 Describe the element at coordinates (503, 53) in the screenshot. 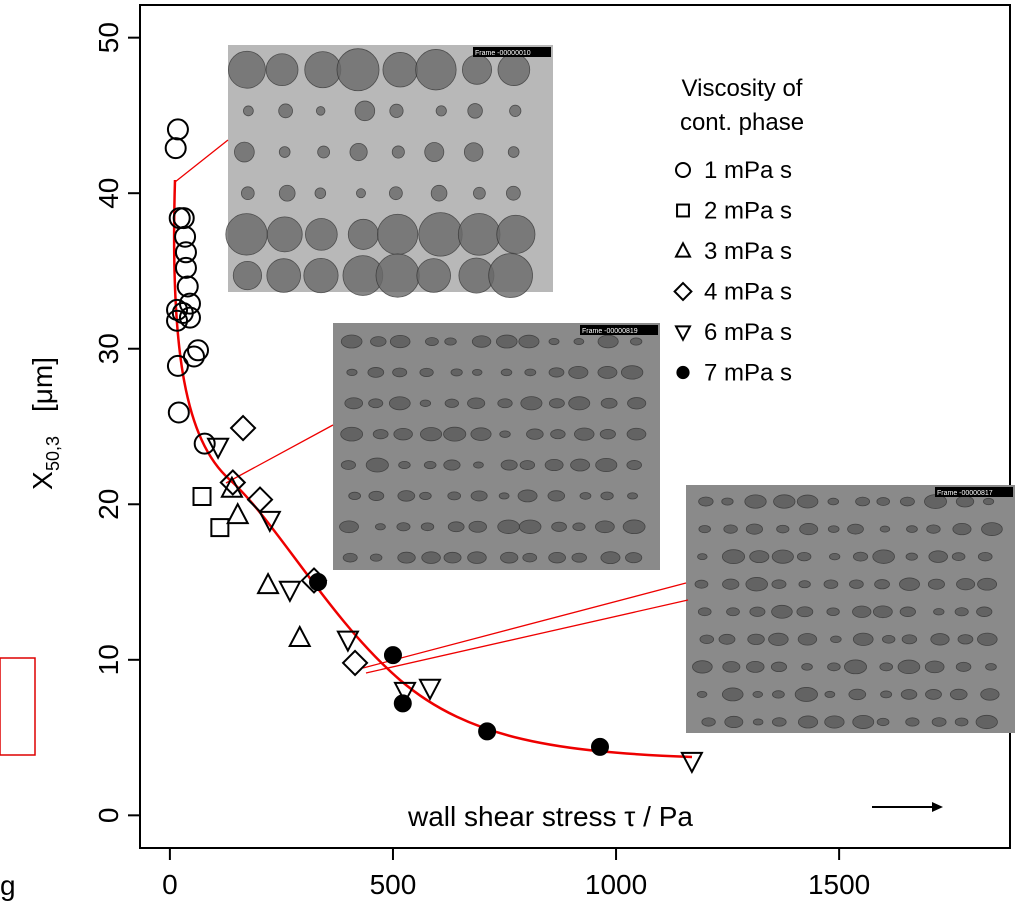

I see `frame-label: Frame -00000010` at that location.